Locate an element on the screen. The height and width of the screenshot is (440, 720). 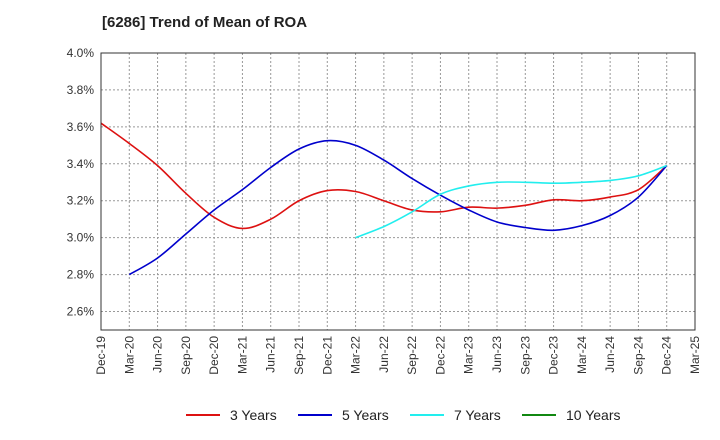
legend-item: 7 Years is located at coordinates (455, 415).